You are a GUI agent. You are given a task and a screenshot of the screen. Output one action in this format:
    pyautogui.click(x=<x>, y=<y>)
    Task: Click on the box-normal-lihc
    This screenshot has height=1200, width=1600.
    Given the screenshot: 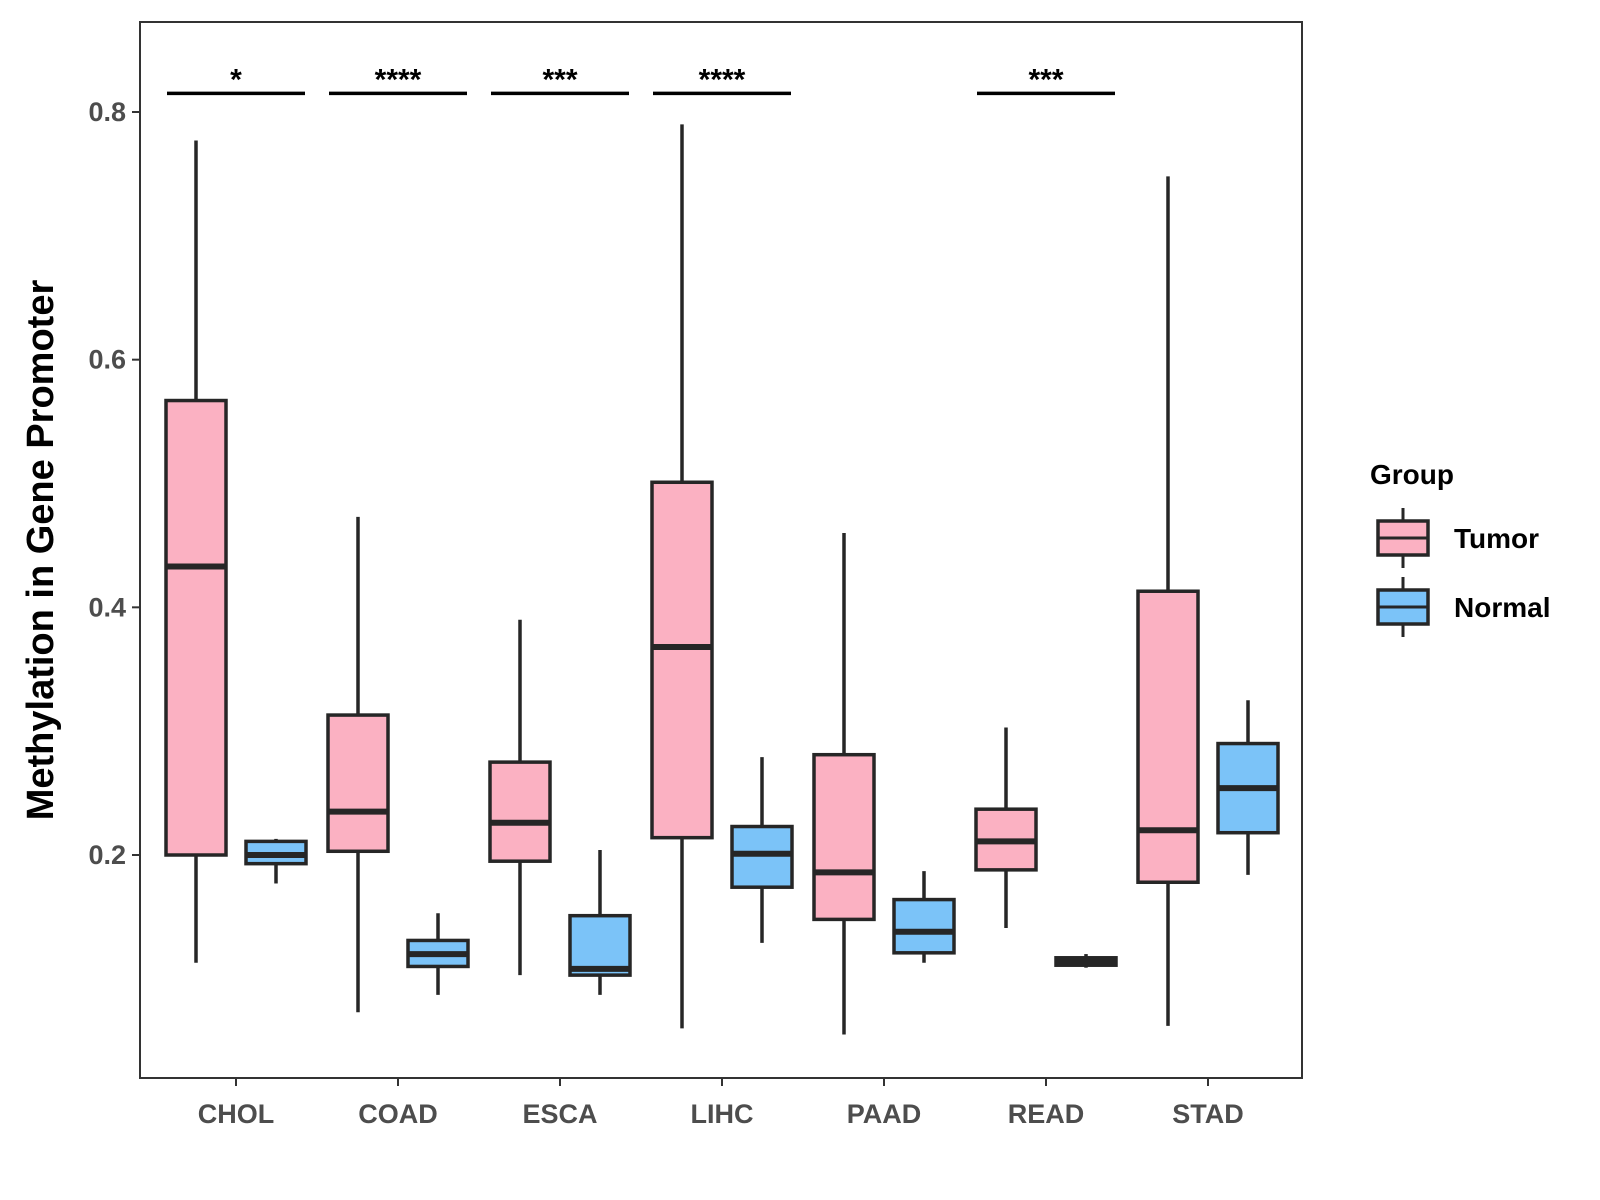 What is the action you would take?
    pyautogui.click(x=762, y=850)
    